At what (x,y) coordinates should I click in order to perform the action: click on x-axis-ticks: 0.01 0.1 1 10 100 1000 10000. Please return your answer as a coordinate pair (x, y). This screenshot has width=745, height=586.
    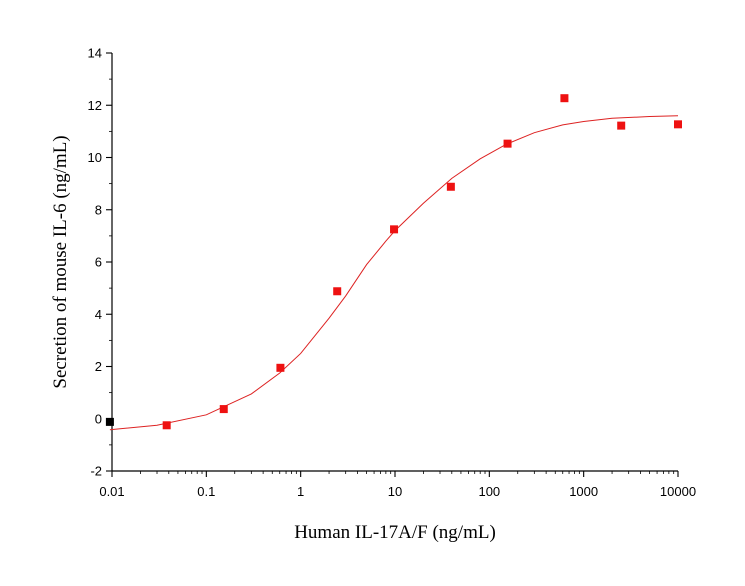
    Looking at the image, I should click on (397, 485).